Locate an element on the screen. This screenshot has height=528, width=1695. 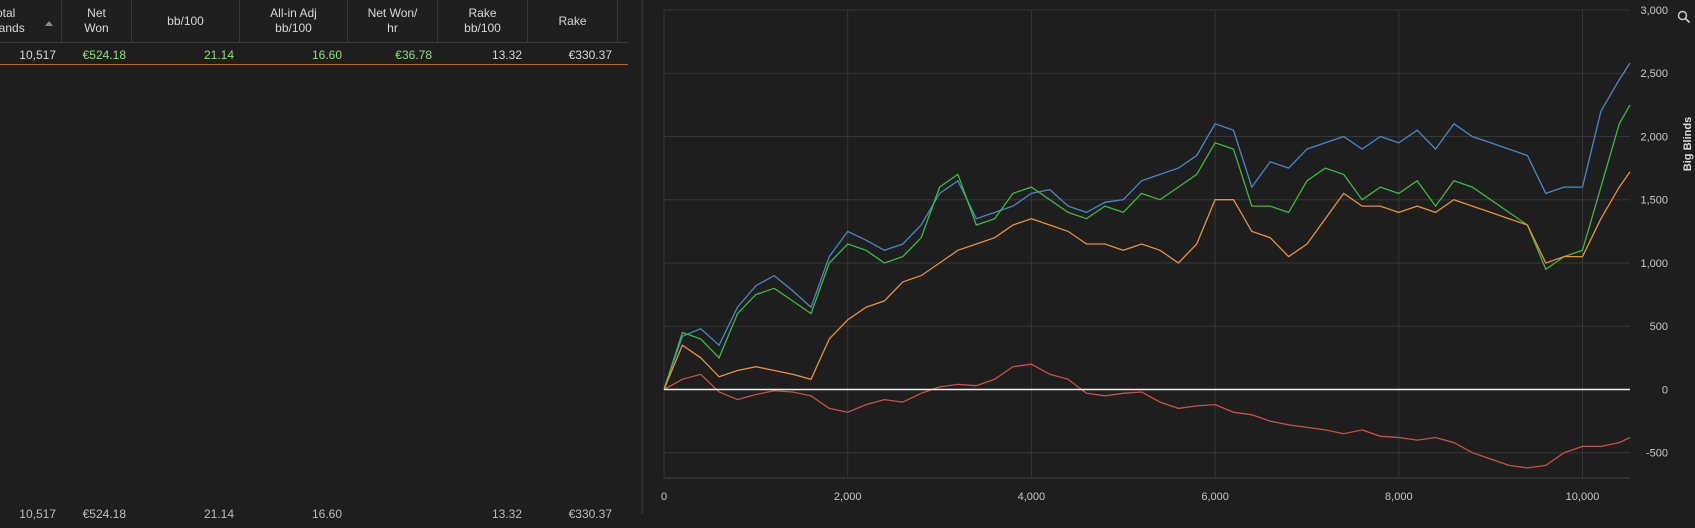
y-axis-title: Big Blinds is located at coordinates (1688, 144).